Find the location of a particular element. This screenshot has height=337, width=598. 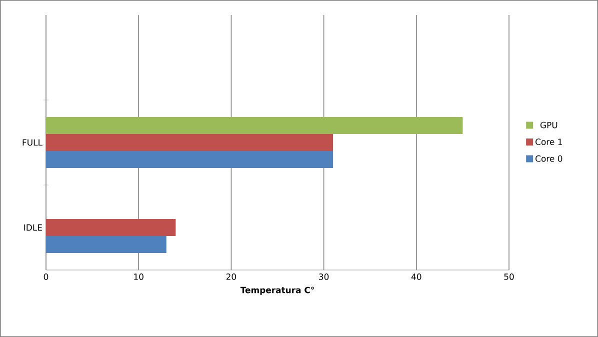

x-axis-title: Temperatura C° is located at coordinates (277, 290).